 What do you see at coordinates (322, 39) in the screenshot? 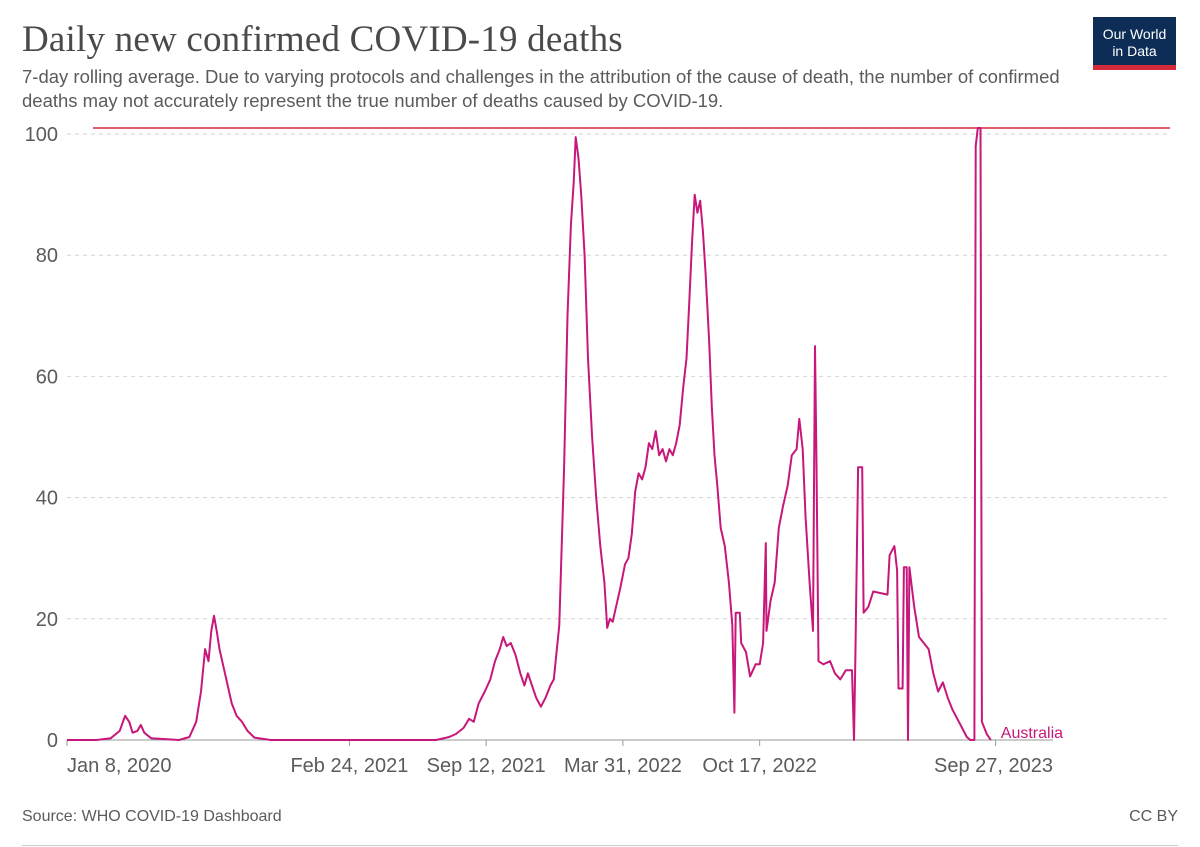
I see `chart-title: Daily new confirmed COVID-19 deaths` at bounding box center [322, 39].